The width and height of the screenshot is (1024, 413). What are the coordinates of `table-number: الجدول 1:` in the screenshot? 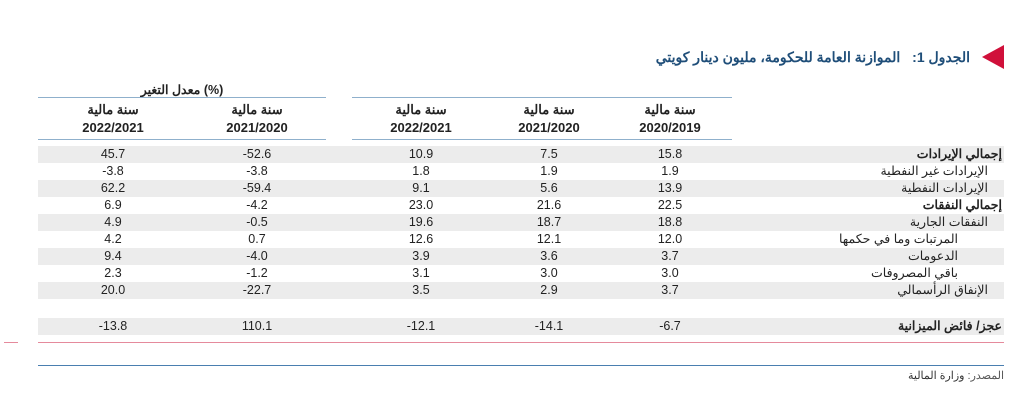 It's located at (941, 56).